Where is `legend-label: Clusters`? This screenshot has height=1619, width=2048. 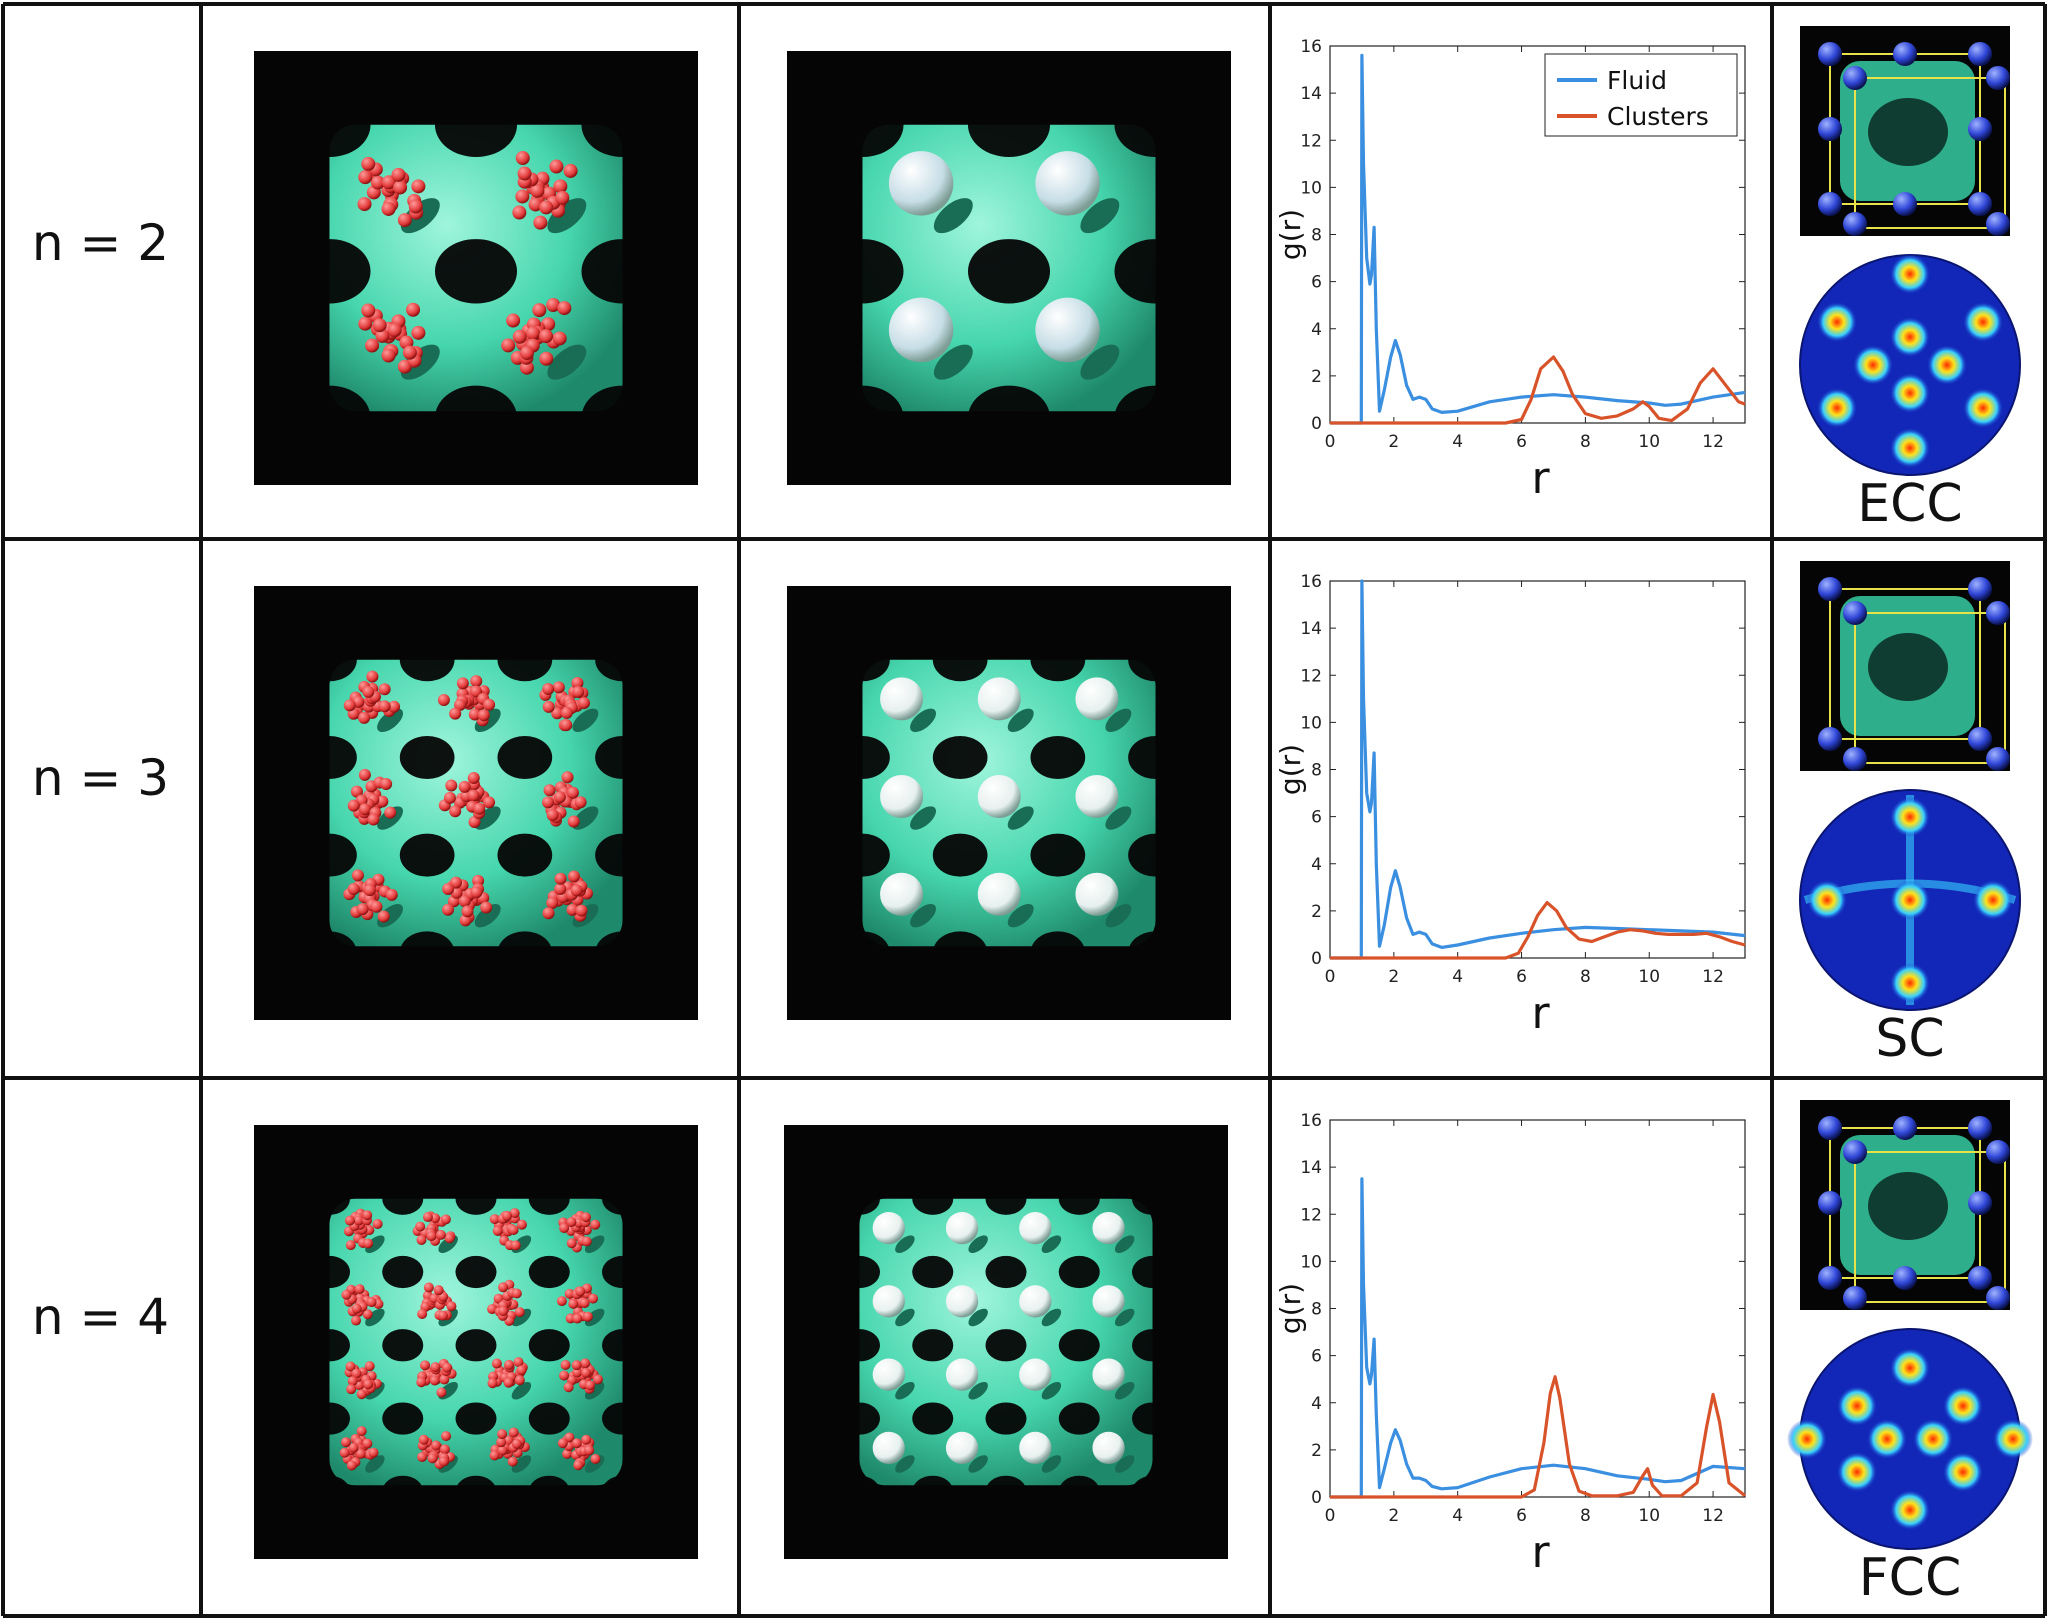 legend-label: Clusters is located at coordinates (1658, 116).